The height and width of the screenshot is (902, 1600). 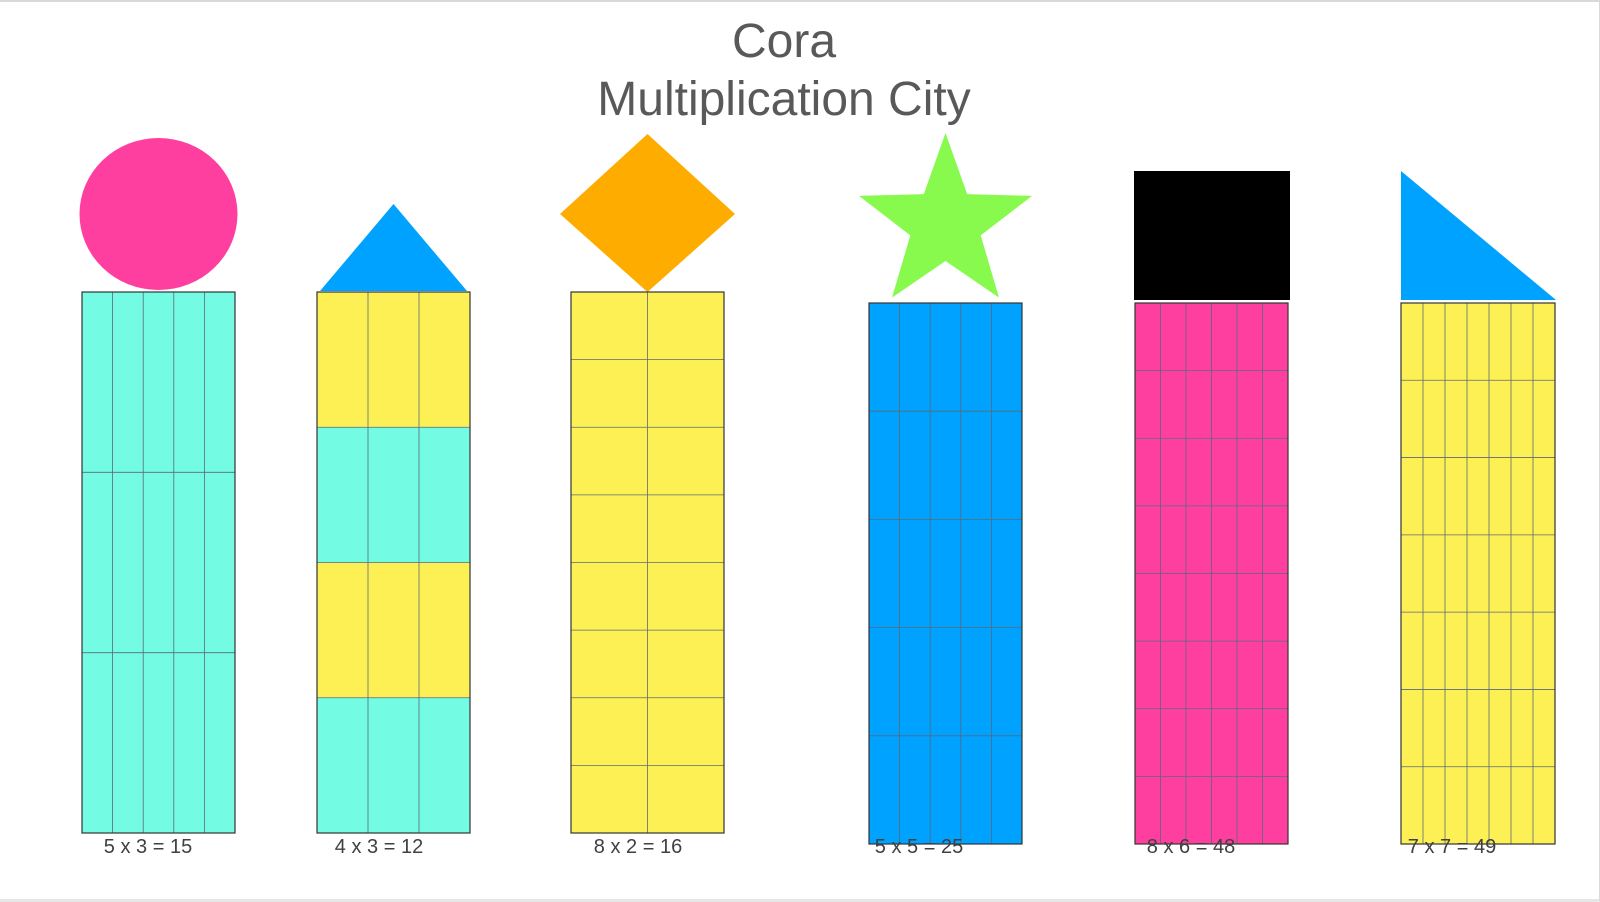 What do you see at coordinates (379, 847) in the screenshot?
I see `caption-building-2: 4 x 3 = 12` at bounding box center [379, 847].